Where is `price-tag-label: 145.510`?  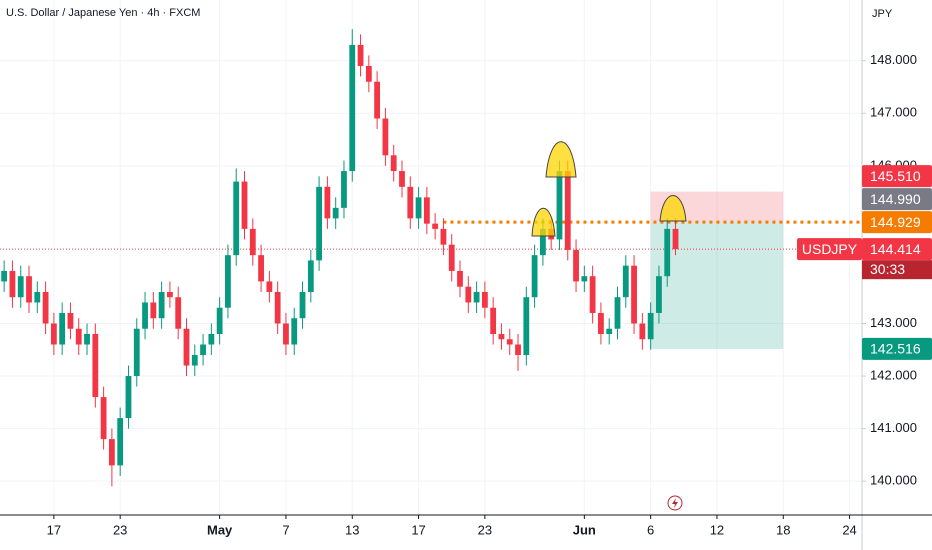
price-tag-label: 145.510 is located at coordinates (895, 176).